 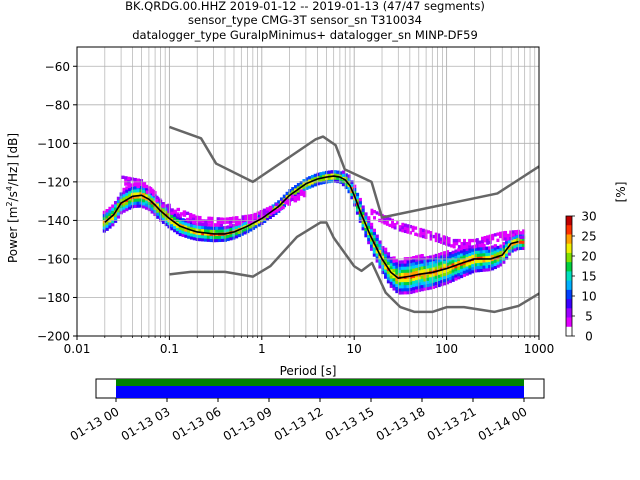 What do you see at coordinates (13, 235) in the screenshot?
I see `y-label-part-1: Power [m` at bounding box center [13, 235].